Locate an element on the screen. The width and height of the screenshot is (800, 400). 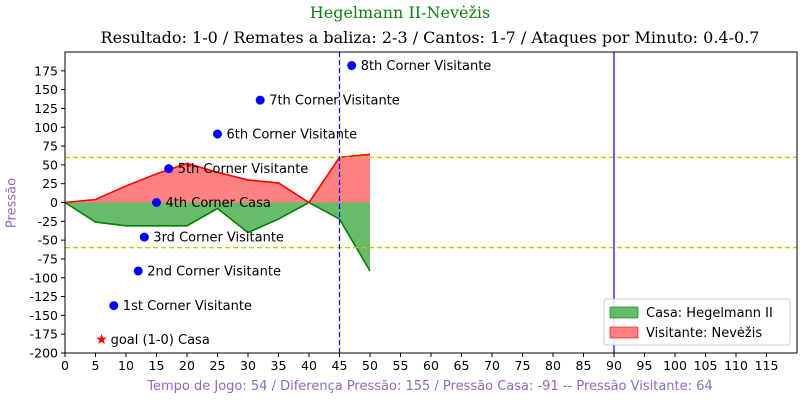
x-tick-label: 20 is located at coordinates (187, 365).